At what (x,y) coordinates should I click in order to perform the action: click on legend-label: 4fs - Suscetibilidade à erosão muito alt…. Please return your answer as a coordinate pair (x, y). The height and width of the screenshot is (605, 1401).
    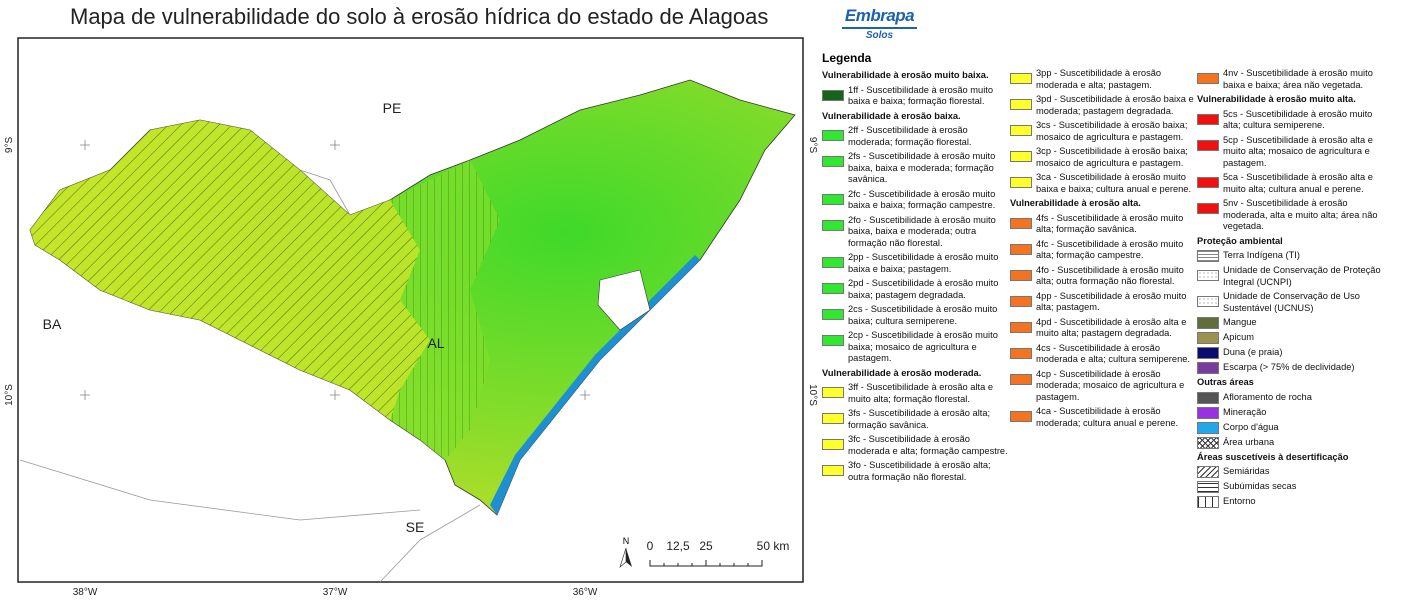
    Looking at the image, I should click on (1110, 223).